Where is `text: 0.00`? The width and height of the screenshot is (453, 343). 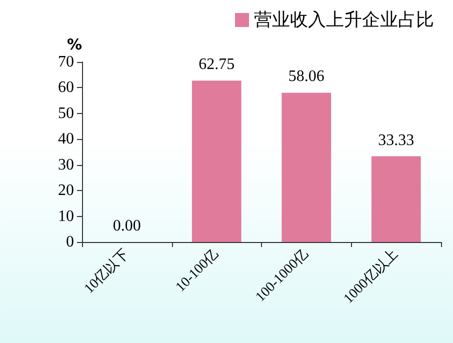
text: 0.00 is located at coordinates (126, 226).